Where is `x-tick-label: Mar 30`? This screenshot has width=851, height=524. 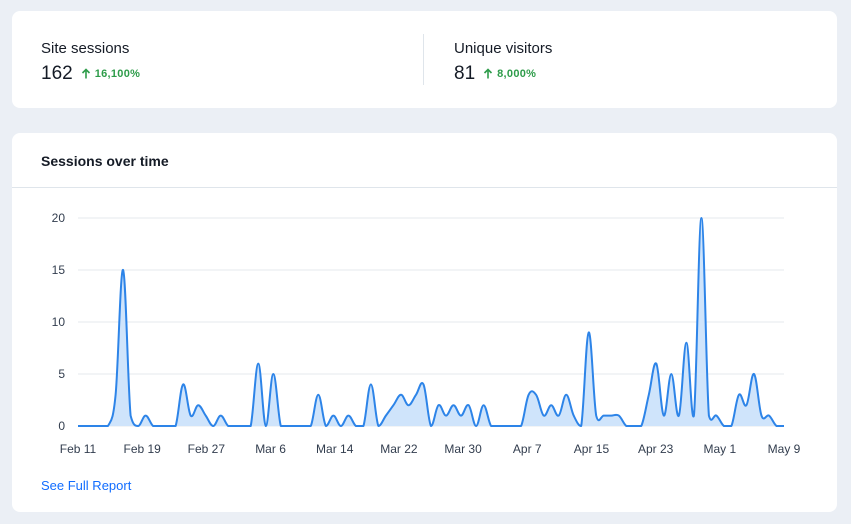
x-tick-label: Mar 30 is located at coordinates (463, 449).